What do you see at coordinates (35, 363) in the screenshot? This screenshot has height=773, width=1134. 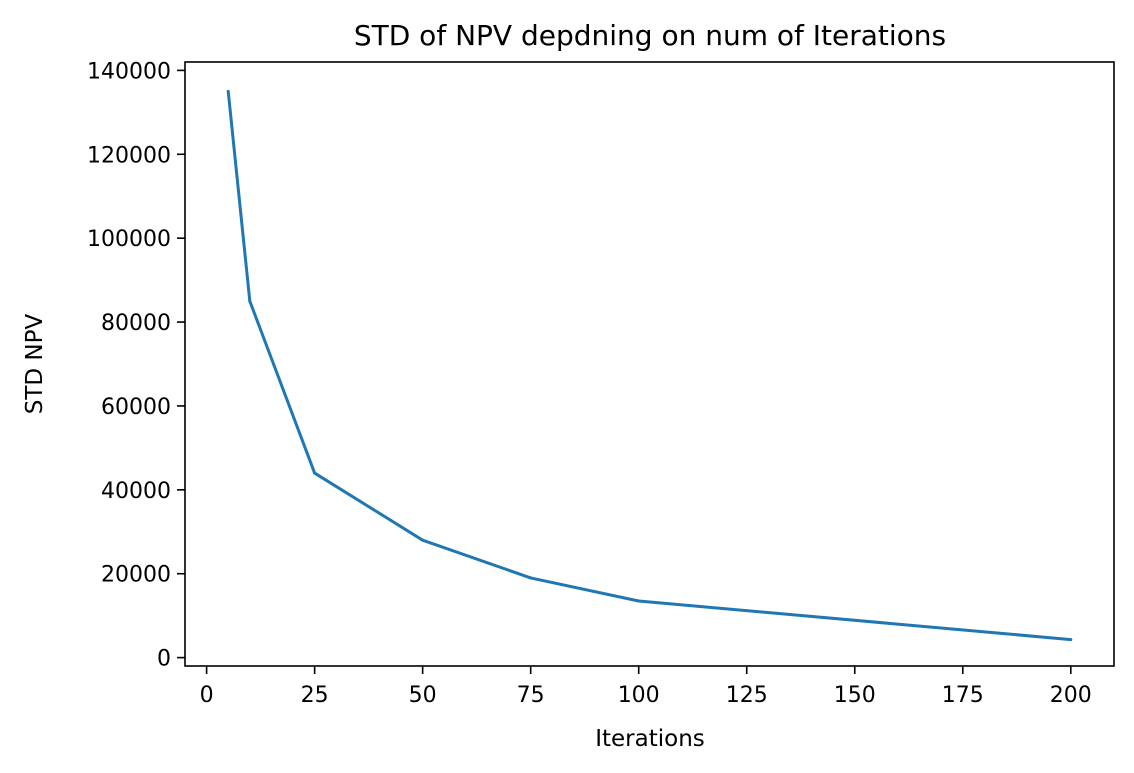 I see `y-axis-label: STD NPV` at bounding box center [35, 363].